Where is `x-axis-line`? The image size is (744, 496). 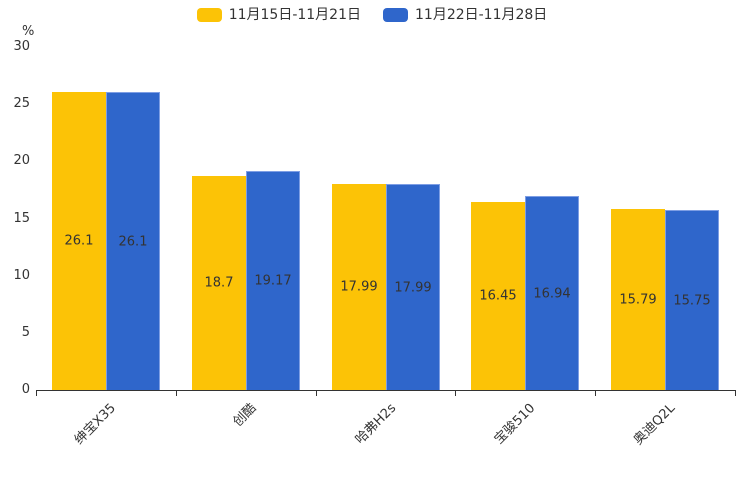 x-axis-line is located at coordinates (386, 390).